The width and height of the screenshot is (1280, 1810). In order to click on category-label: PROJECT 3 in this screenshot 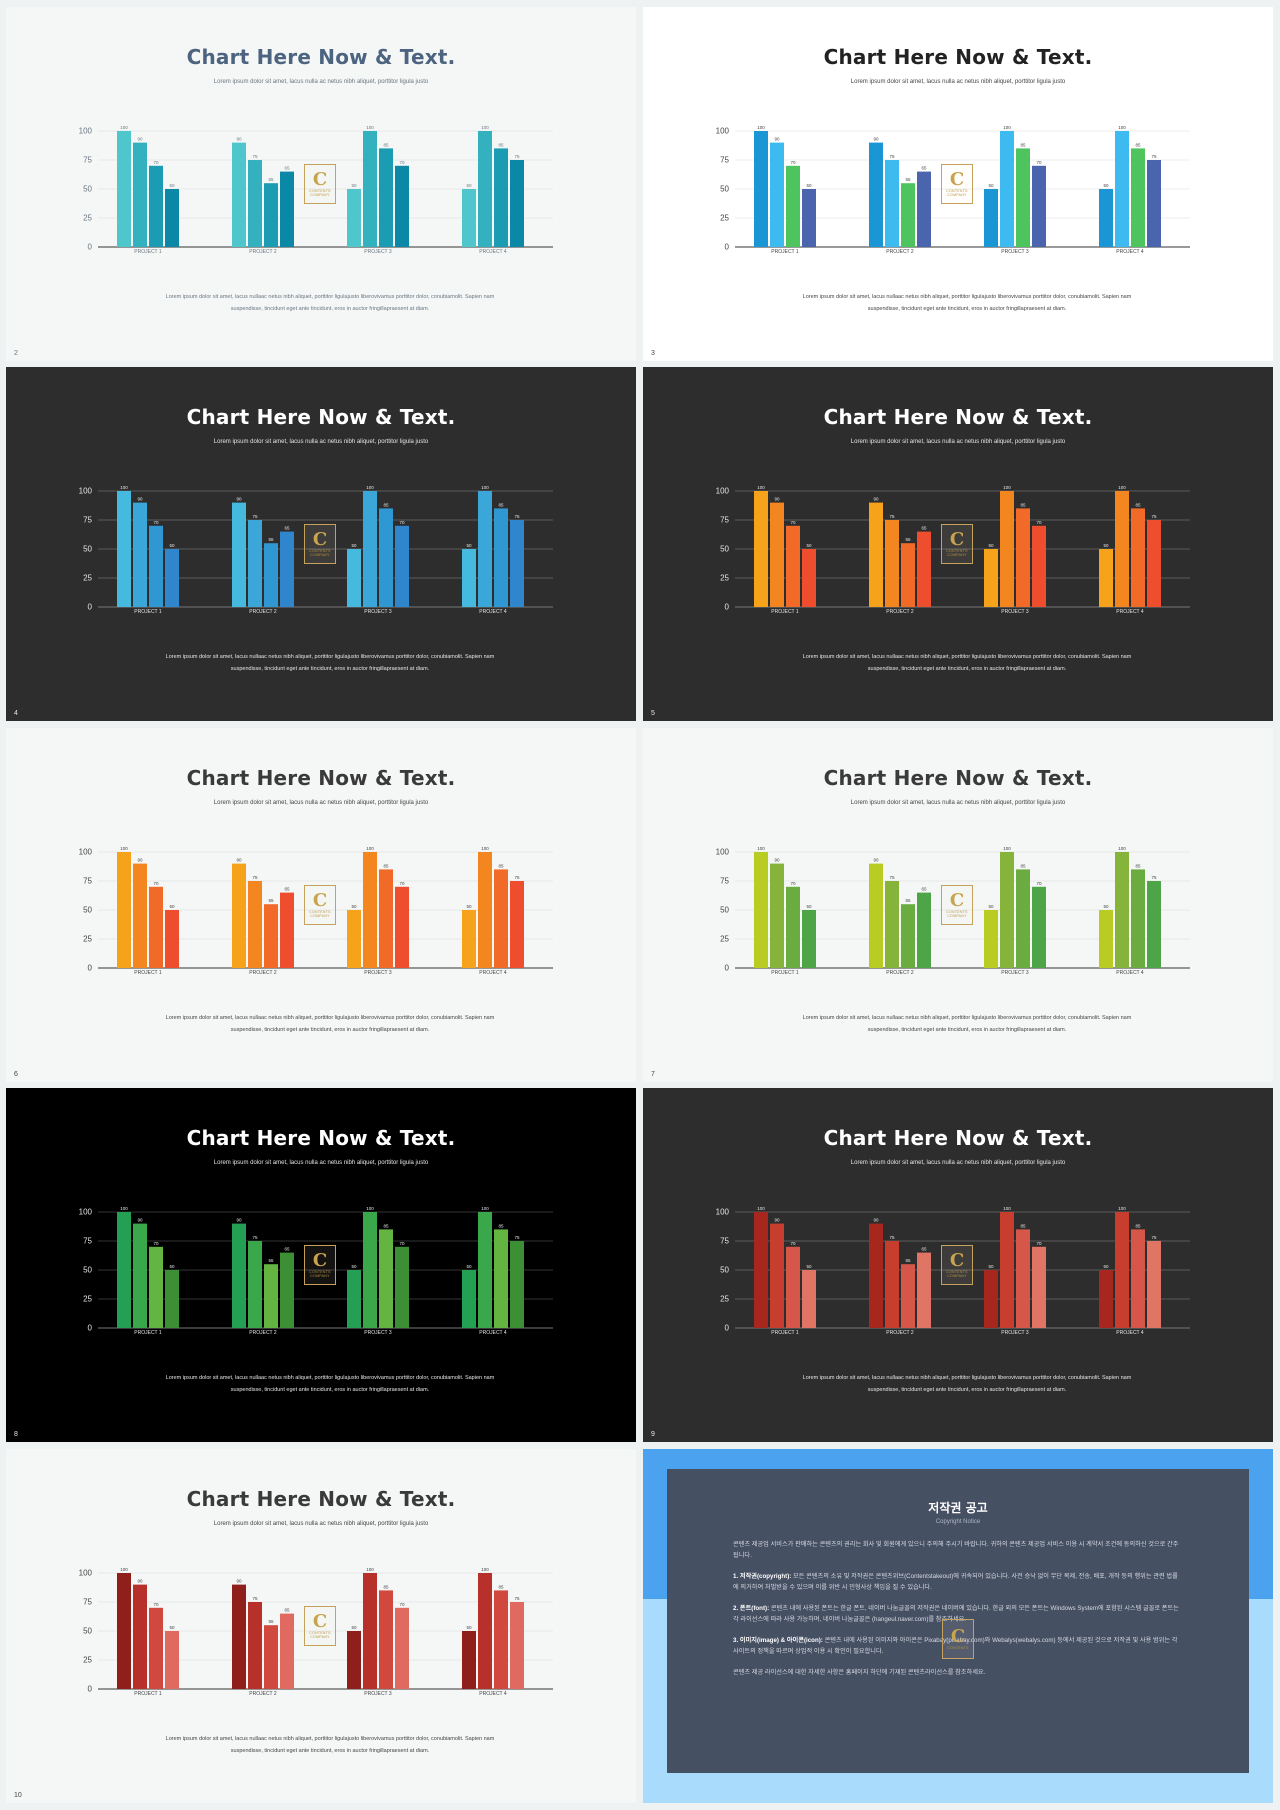, I will do `click(378, 973)`.